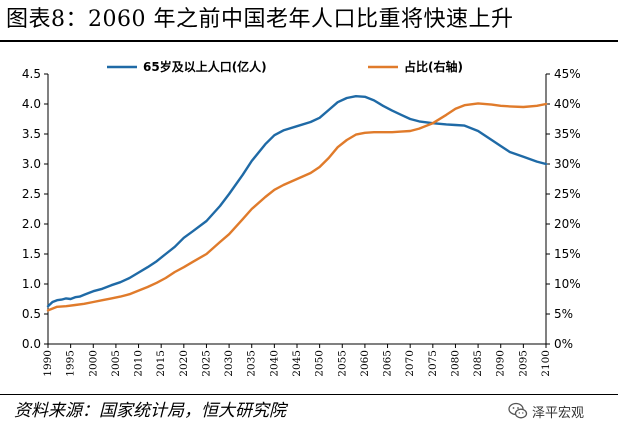 The image size is (618, 430). Describe the element at coordinates (433, 66) in the screenshot. I see `legend-label-share: 占比(右轴)` at that location.